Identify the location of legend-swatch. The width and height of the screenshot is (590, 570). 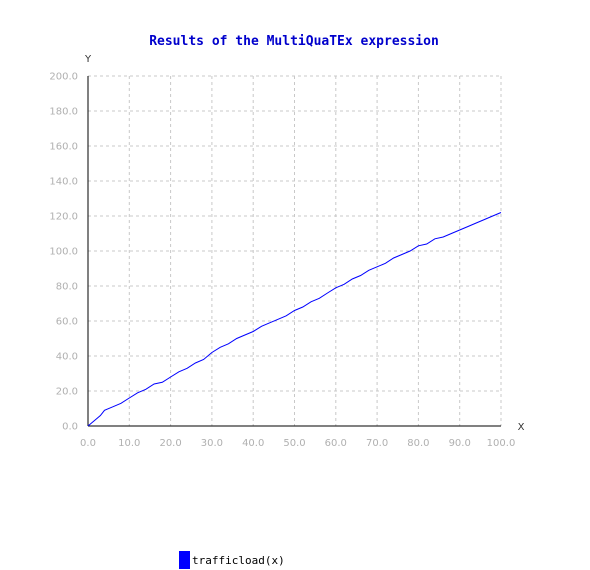
(184, 560).